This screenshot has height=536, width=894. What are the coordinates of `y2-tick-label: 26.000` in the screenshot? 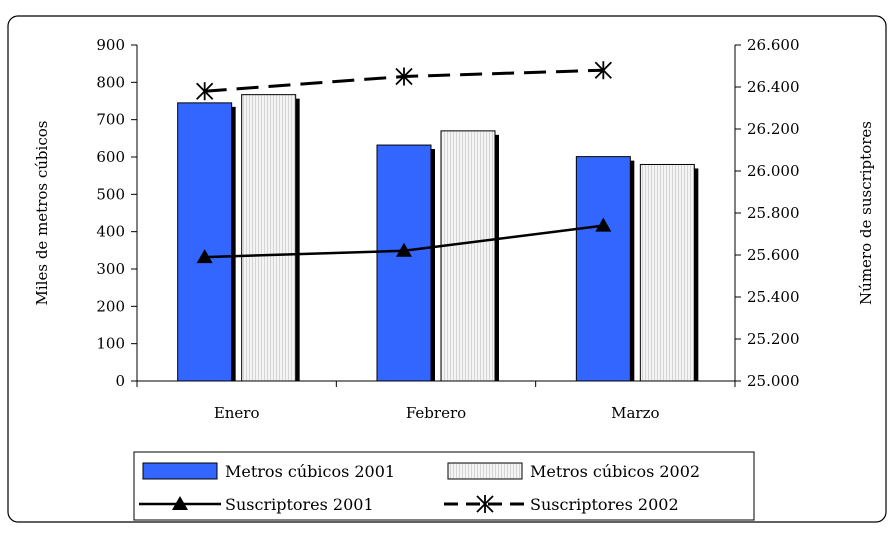 It's located at (773, 171).